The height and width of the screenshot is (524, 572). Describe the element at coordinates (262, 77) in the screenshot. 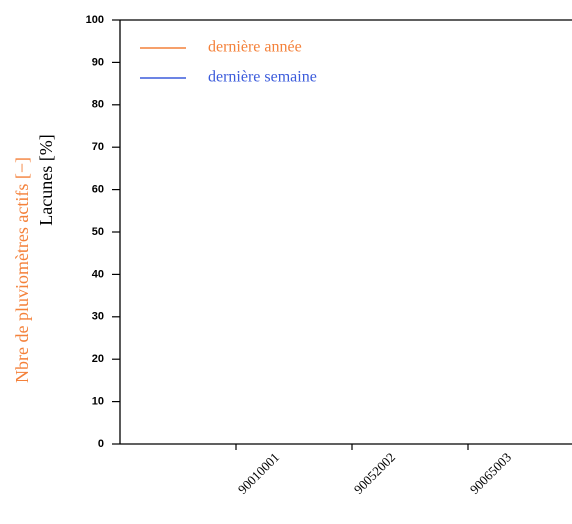

I see `legend-label: dernière semaine` at that location.